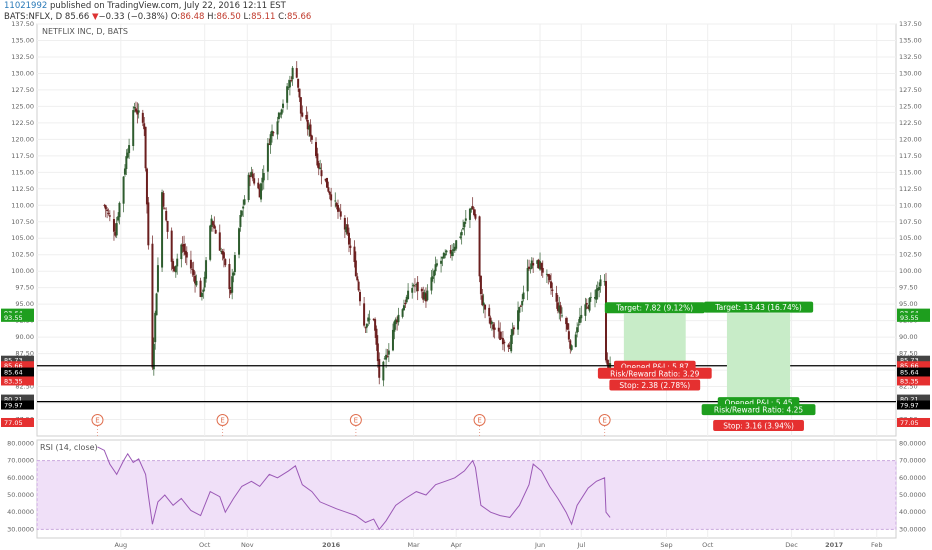  Describe the element at coordinates (26, 6) in the screenshot. I see `author-link: 11021992` at that location.